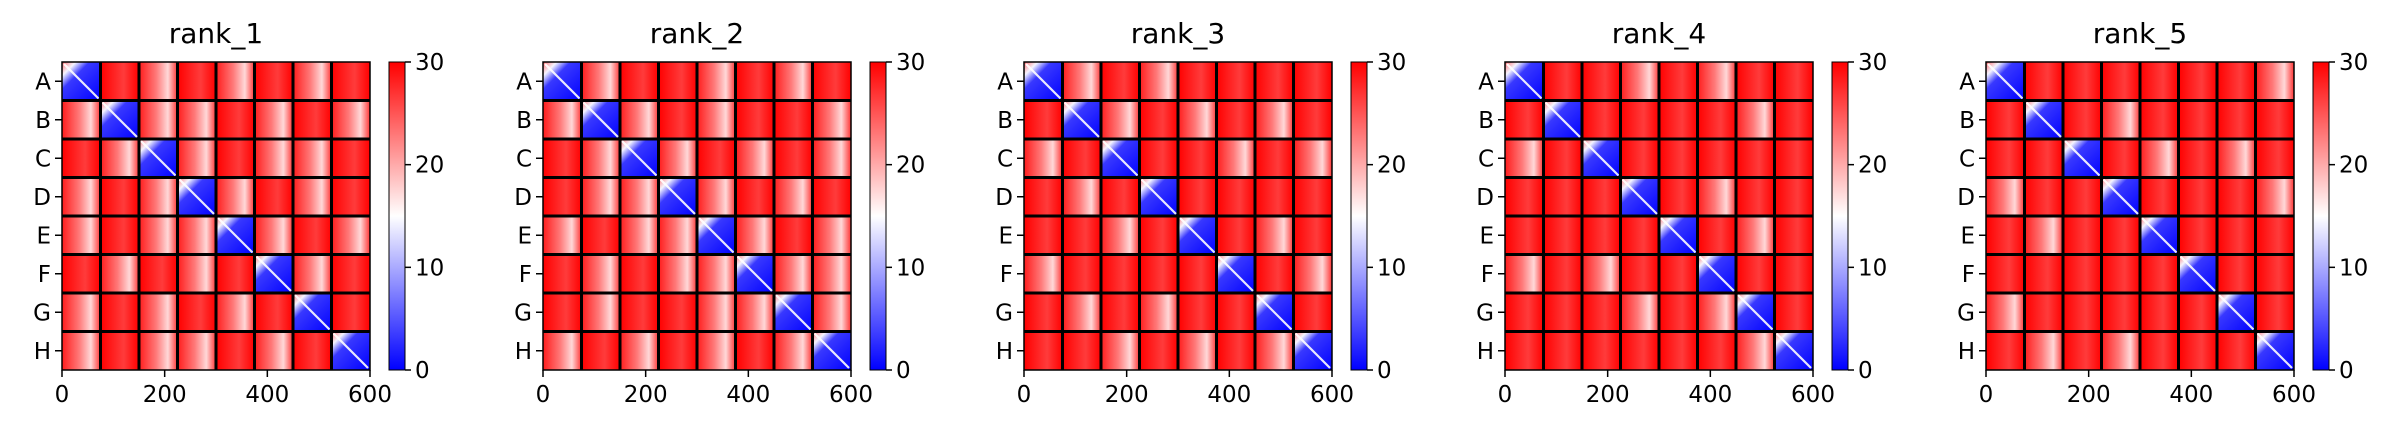  What do you see at coordinates (429, 268) in the screenshot?
I see `colorbar-tick-label: 10` at bounding box center [429, 268].